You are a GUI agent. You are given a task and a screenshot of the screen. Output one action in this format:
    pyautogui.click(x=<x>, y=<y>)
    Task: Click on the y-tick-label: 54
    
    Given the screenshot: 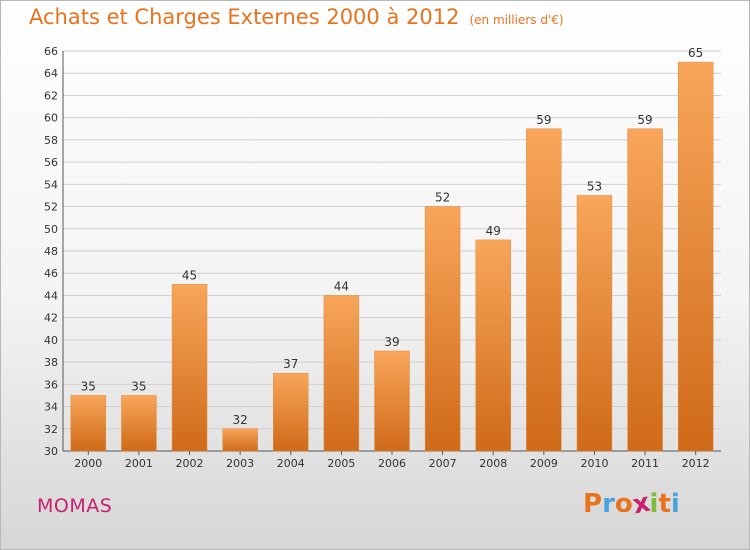 What is the action you would take?
    pyautogui.click(x=51, y=184)
    